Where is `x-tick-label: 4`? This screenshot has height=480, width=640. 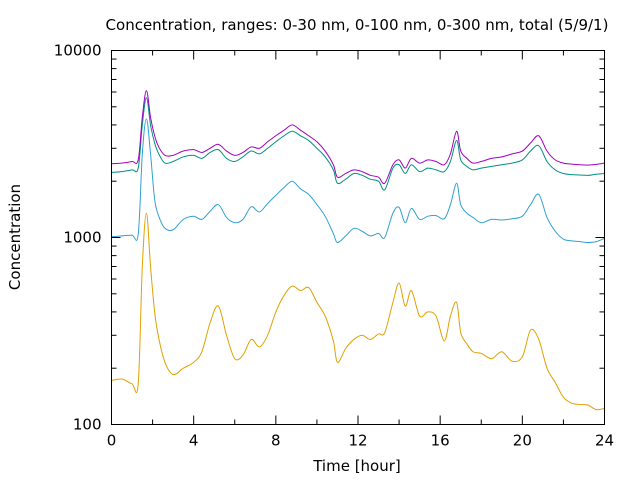
x-tick-label: 4 is located at coordinates (194, 441).